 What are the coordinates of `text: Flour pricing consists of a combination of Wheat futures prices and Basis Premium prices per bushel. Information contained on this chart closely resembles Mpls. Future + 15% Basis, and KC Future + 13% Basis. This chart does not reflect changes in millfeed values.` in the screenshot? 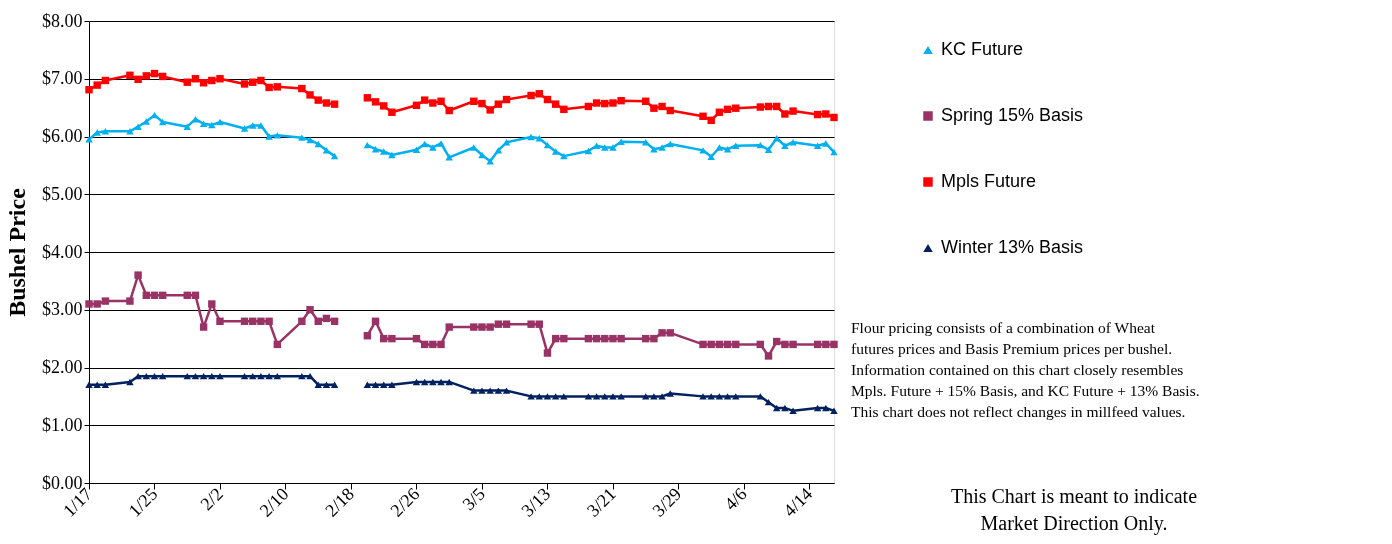 It's located at (1025, 369).